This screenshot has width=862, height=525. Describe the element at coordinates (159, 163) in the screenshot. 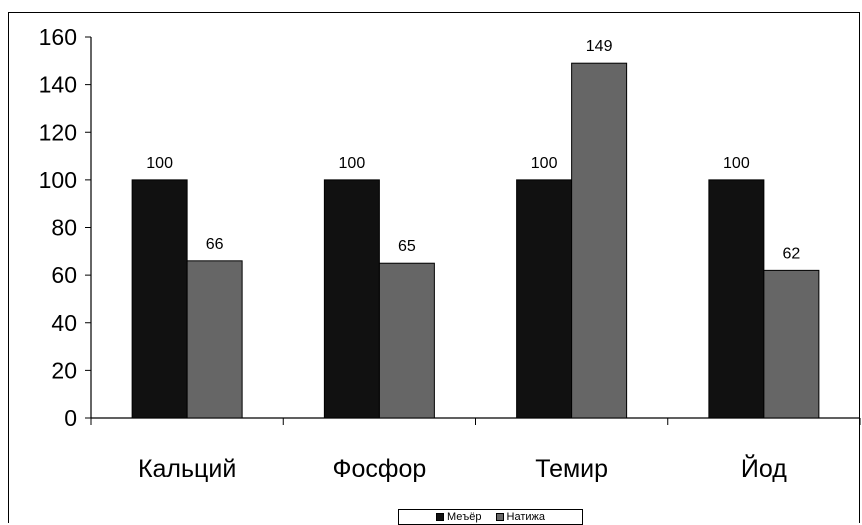

I see `data-label-0-series-0: 100` at that location.